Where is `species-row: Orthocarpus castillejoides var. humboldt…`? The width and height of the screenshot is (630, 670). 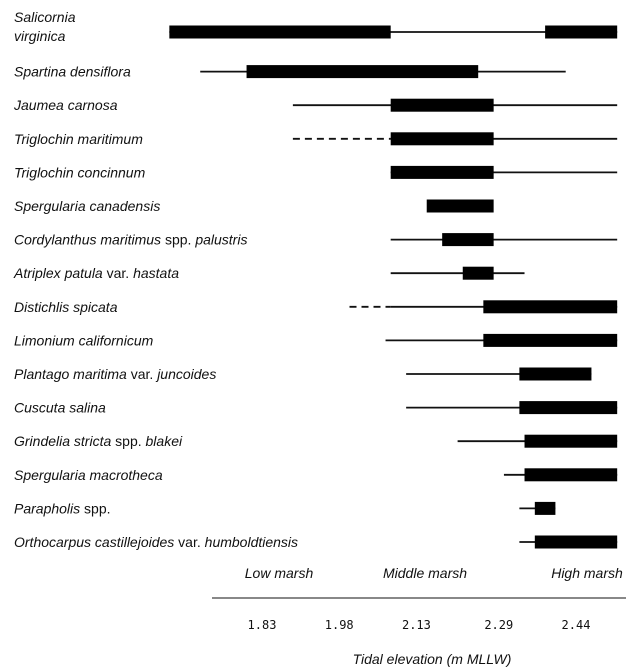
species-row: Orthocarpus castillejoides var. humboldt… is located at coordinates (316, 542).